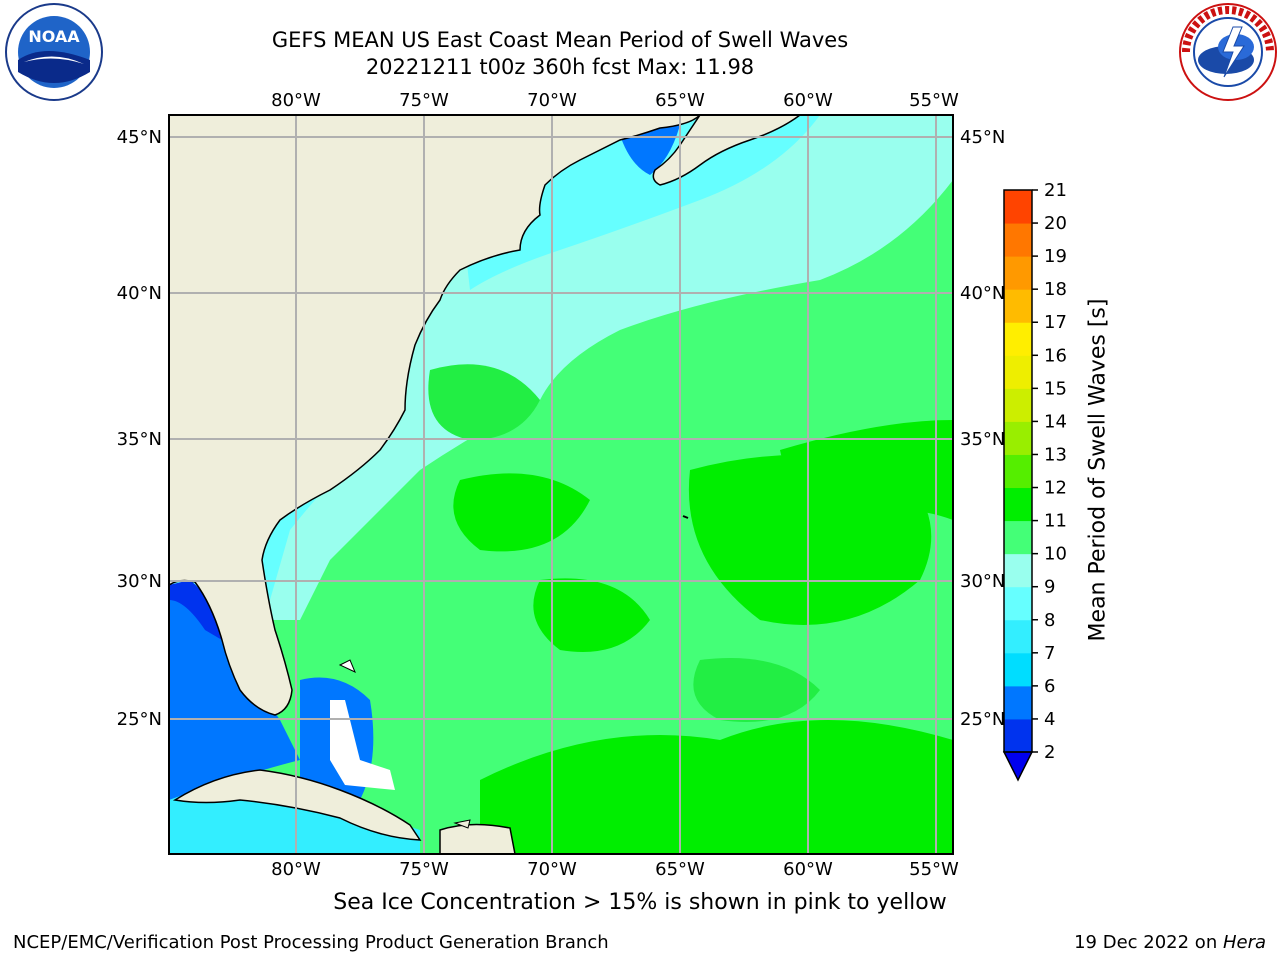 Image resolution: width=1280 pixels, height=960 pixels. I want to click on colorbar-tick-label: 20, so click(1055, 223).